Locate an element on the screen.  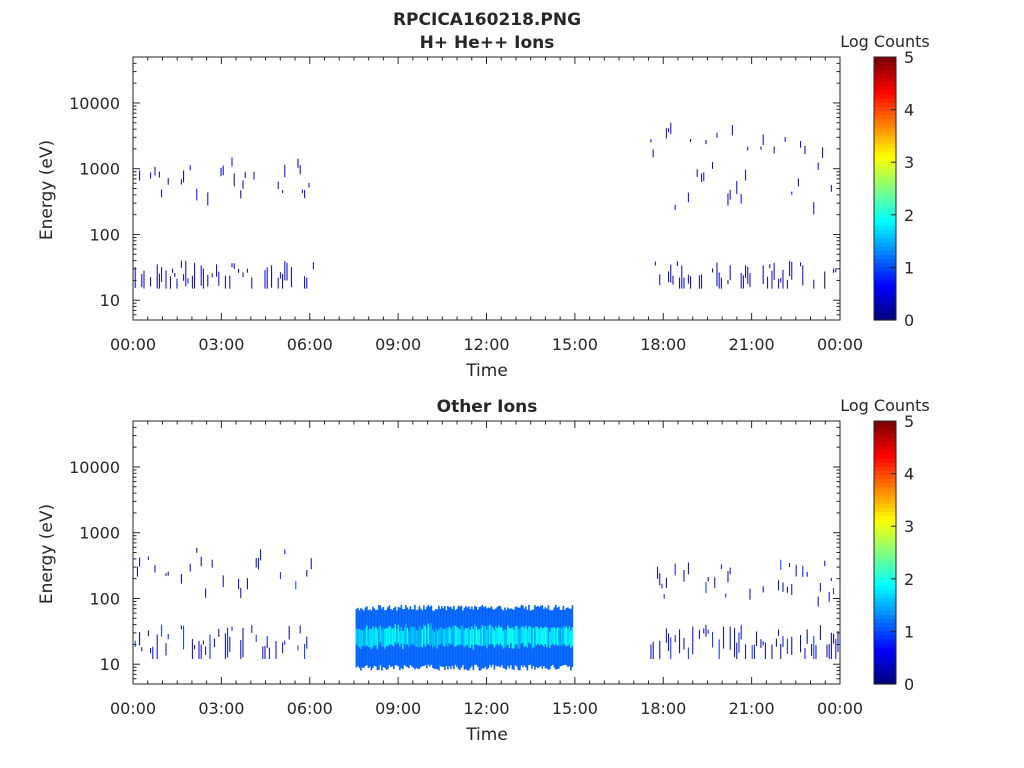
y-tick-label: 10000 is located at coordinates (94, 467).